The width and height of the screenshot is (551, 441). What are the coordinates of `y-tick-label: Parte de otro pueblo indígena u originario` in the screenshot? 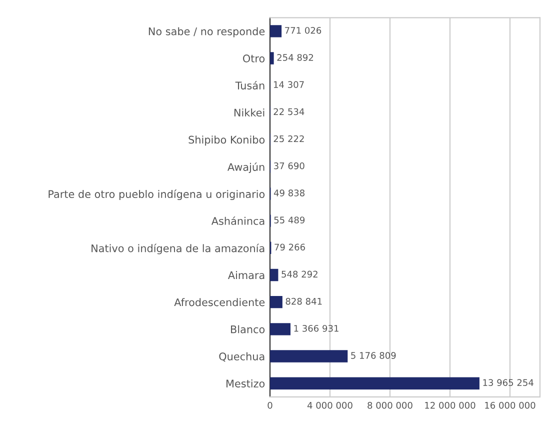 It's located at (156, 195).